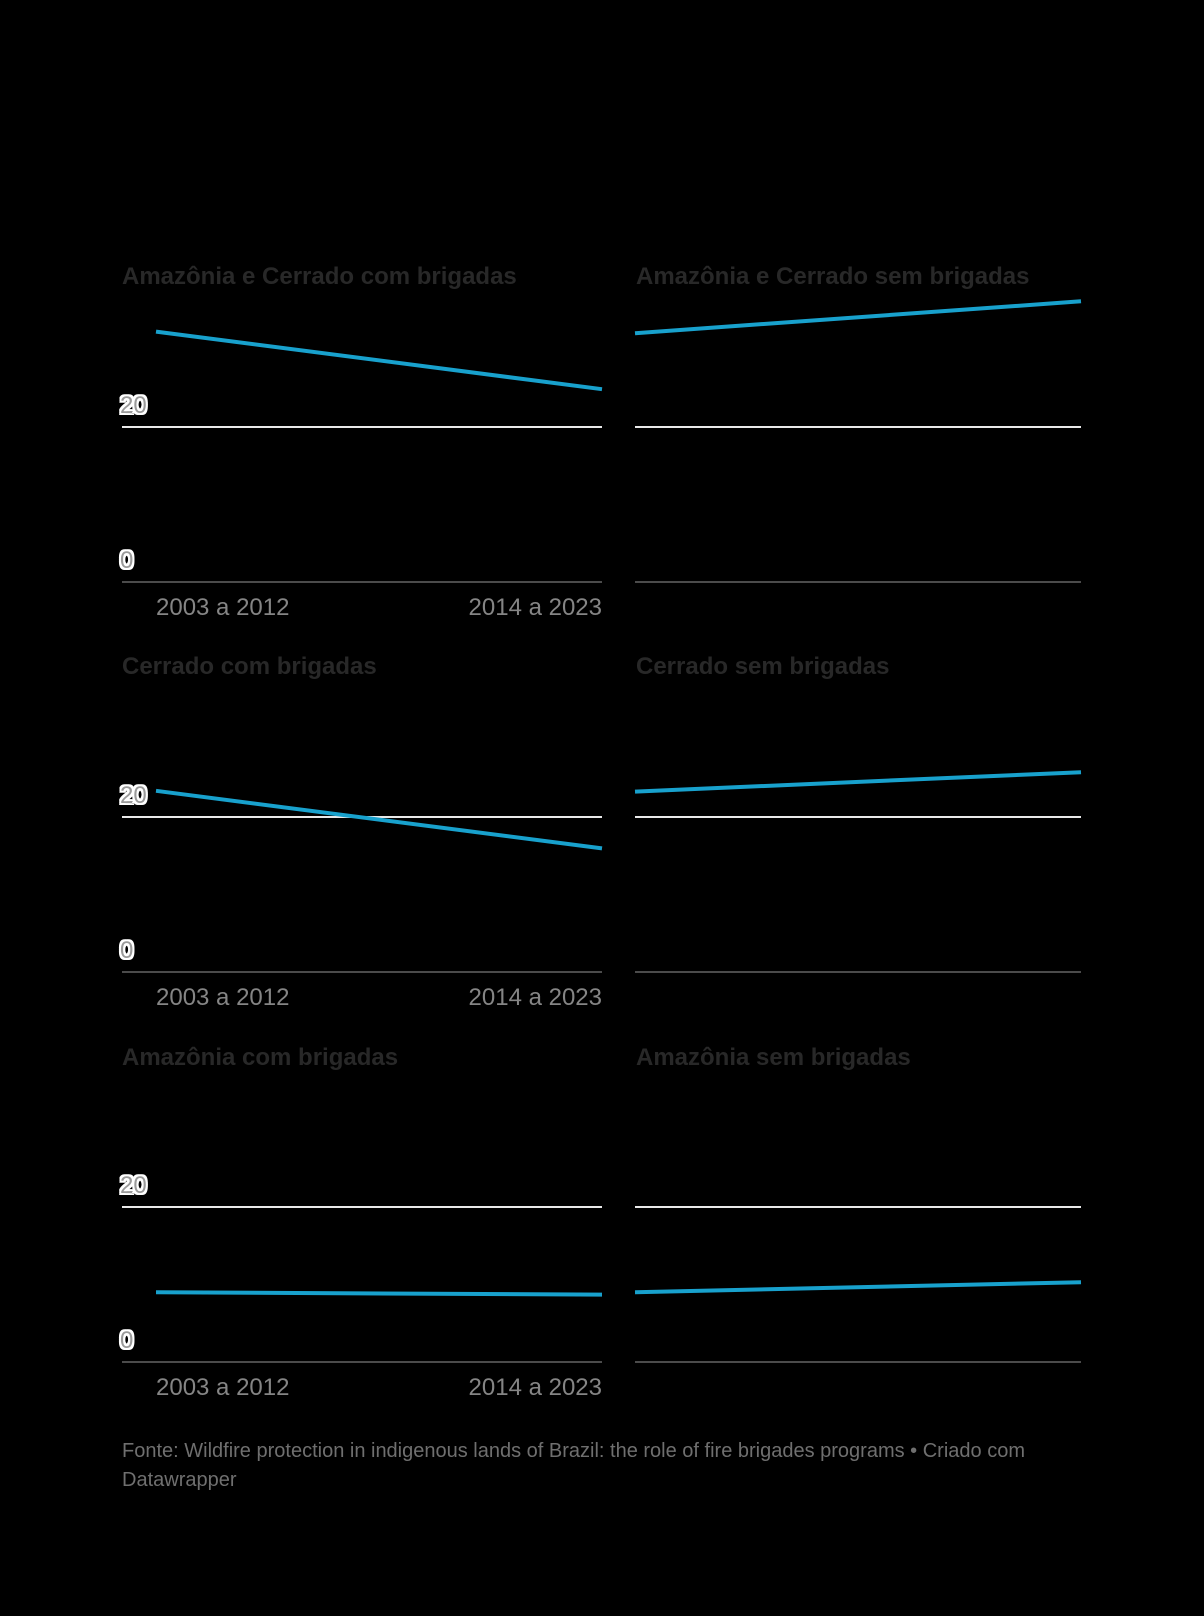 The image size is (1204, 1616). Describe the element at coordinates (858, 782) in the screenshot. I see `series-line-cerrado-sem-brigadas` at that location.